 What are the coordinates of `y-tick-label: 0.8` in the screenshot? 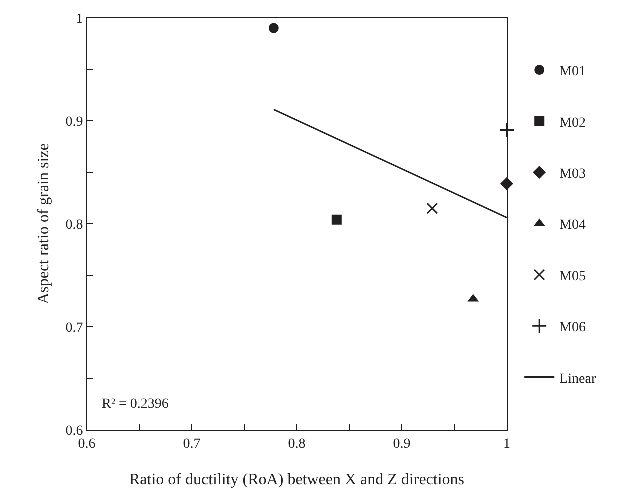 It's located at (75, 225).